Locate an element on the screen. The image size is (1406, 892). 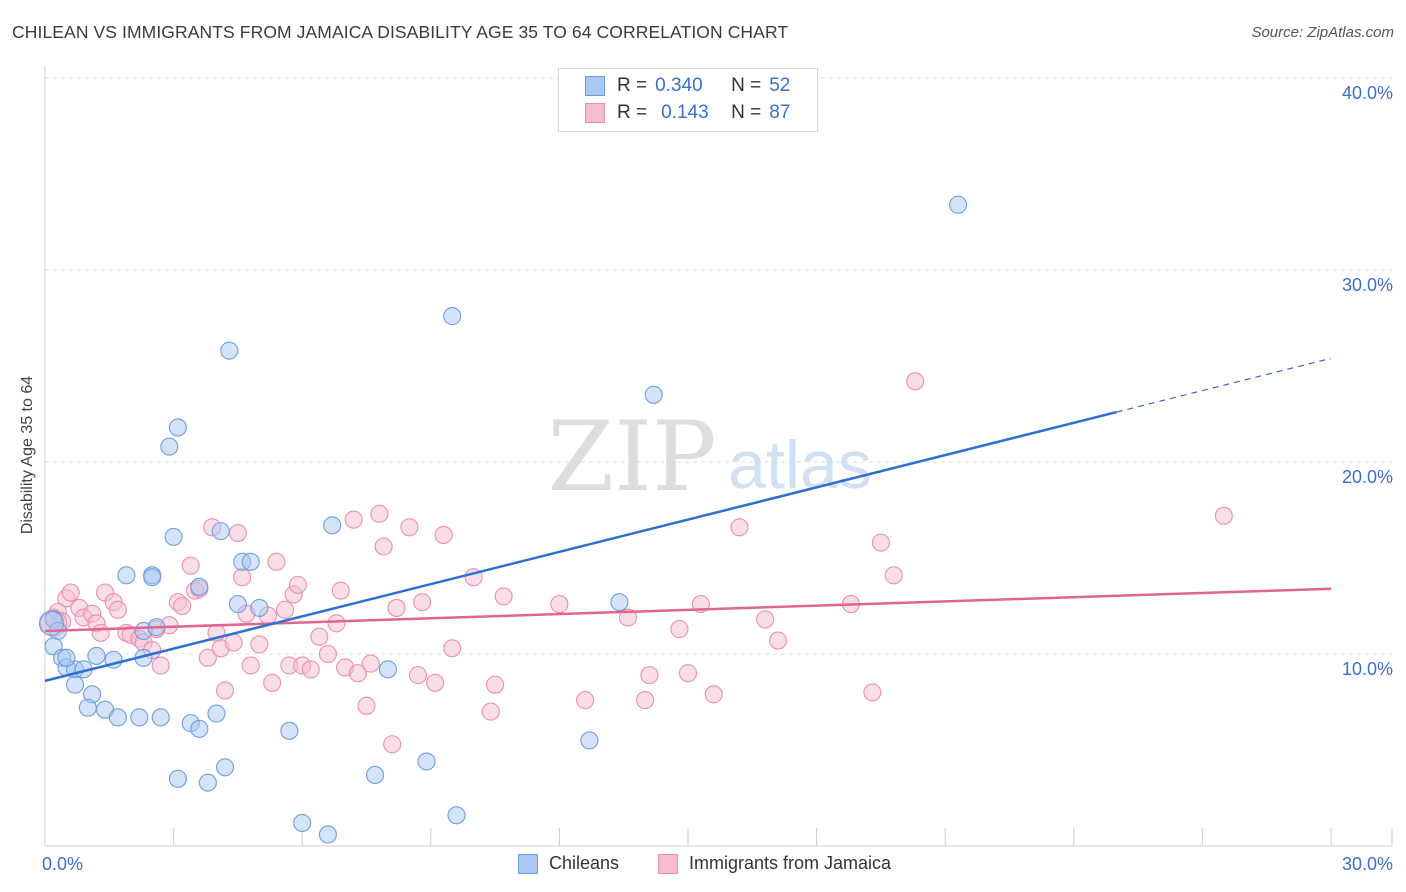
chilean-trend-extension is located at coordinates (1224, 385).